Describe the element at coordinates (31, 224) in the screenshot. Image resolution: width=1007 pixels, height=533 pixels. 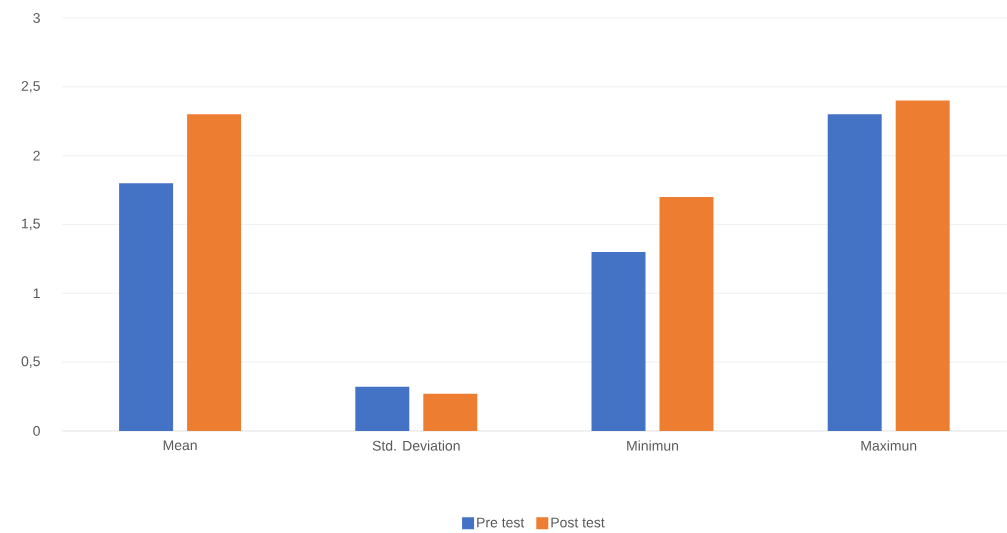
I see `y-tick-label: 1,5` at that location.